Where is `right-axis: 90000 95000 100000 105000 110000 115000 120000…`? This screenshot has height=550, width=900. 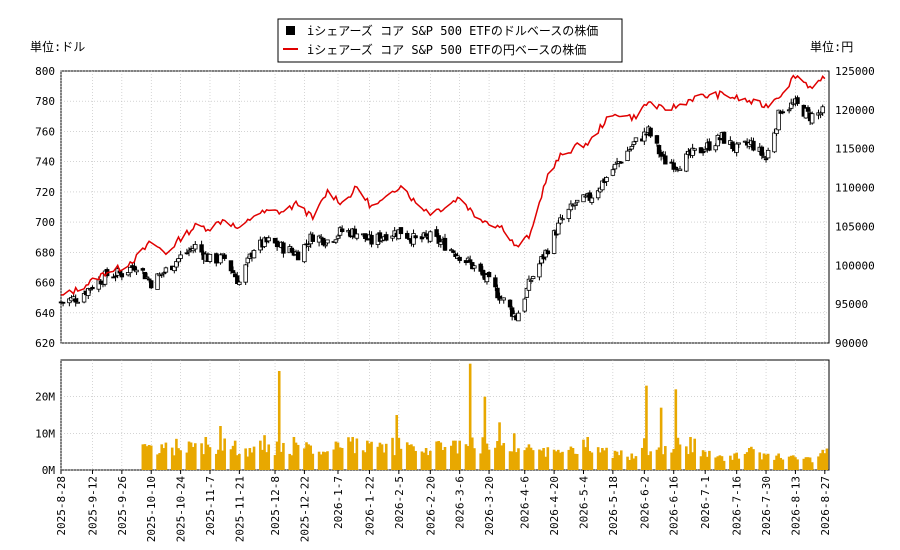
right-axis: 90000 95000 100000 105000 110000 115000 120000… is located at coordinates (855, 207).